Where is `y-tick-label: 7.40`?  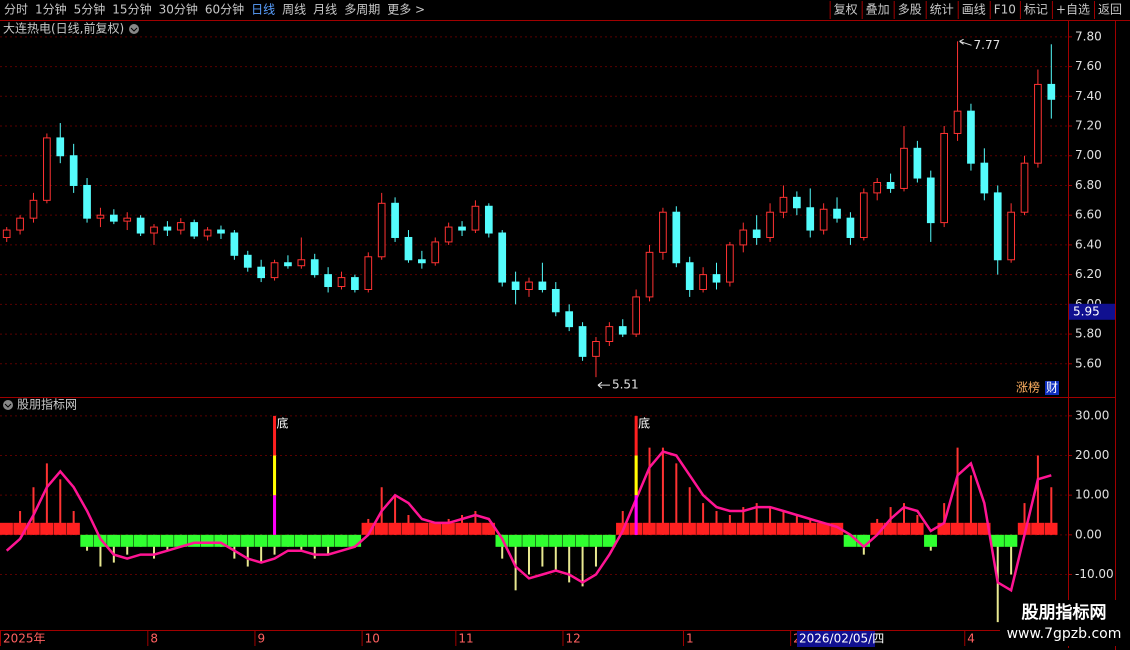 y-tick-label: 7.40 is located at coordinates (1088, 96).